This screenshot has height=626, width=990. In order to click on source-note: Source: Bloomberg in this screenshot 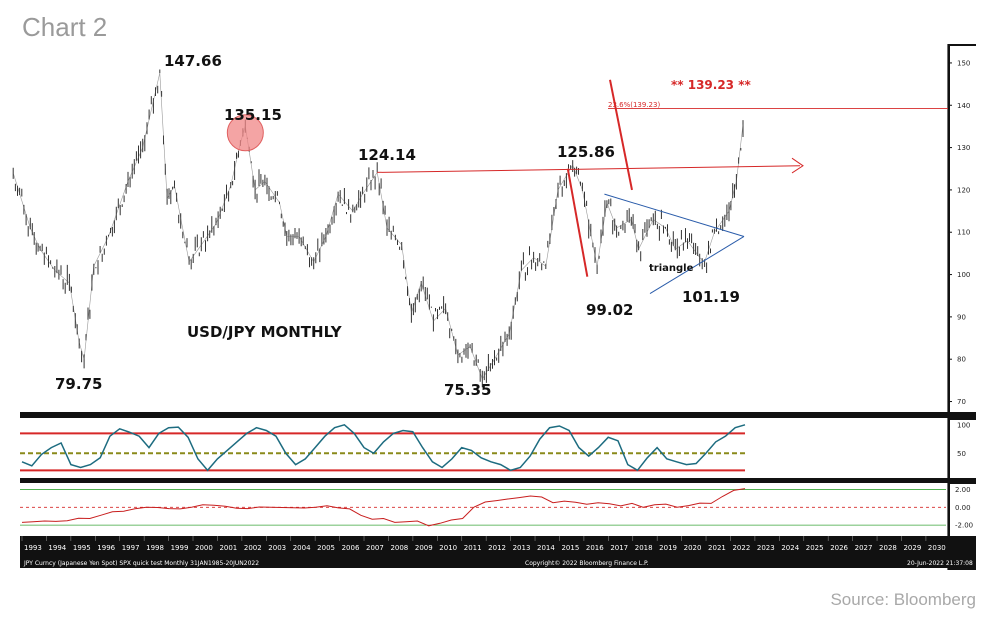, I will do `click(903, 599)`.